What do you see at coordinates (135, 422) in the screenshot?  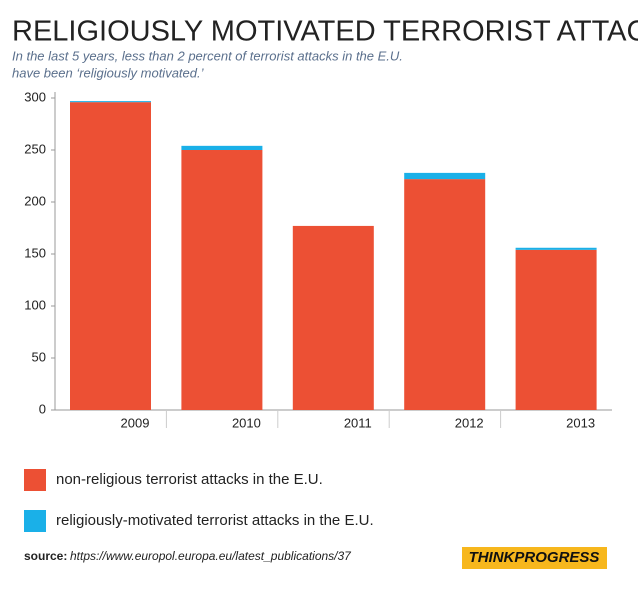 I see `x-tick-label: 2009` at bounding box center [135, 422].